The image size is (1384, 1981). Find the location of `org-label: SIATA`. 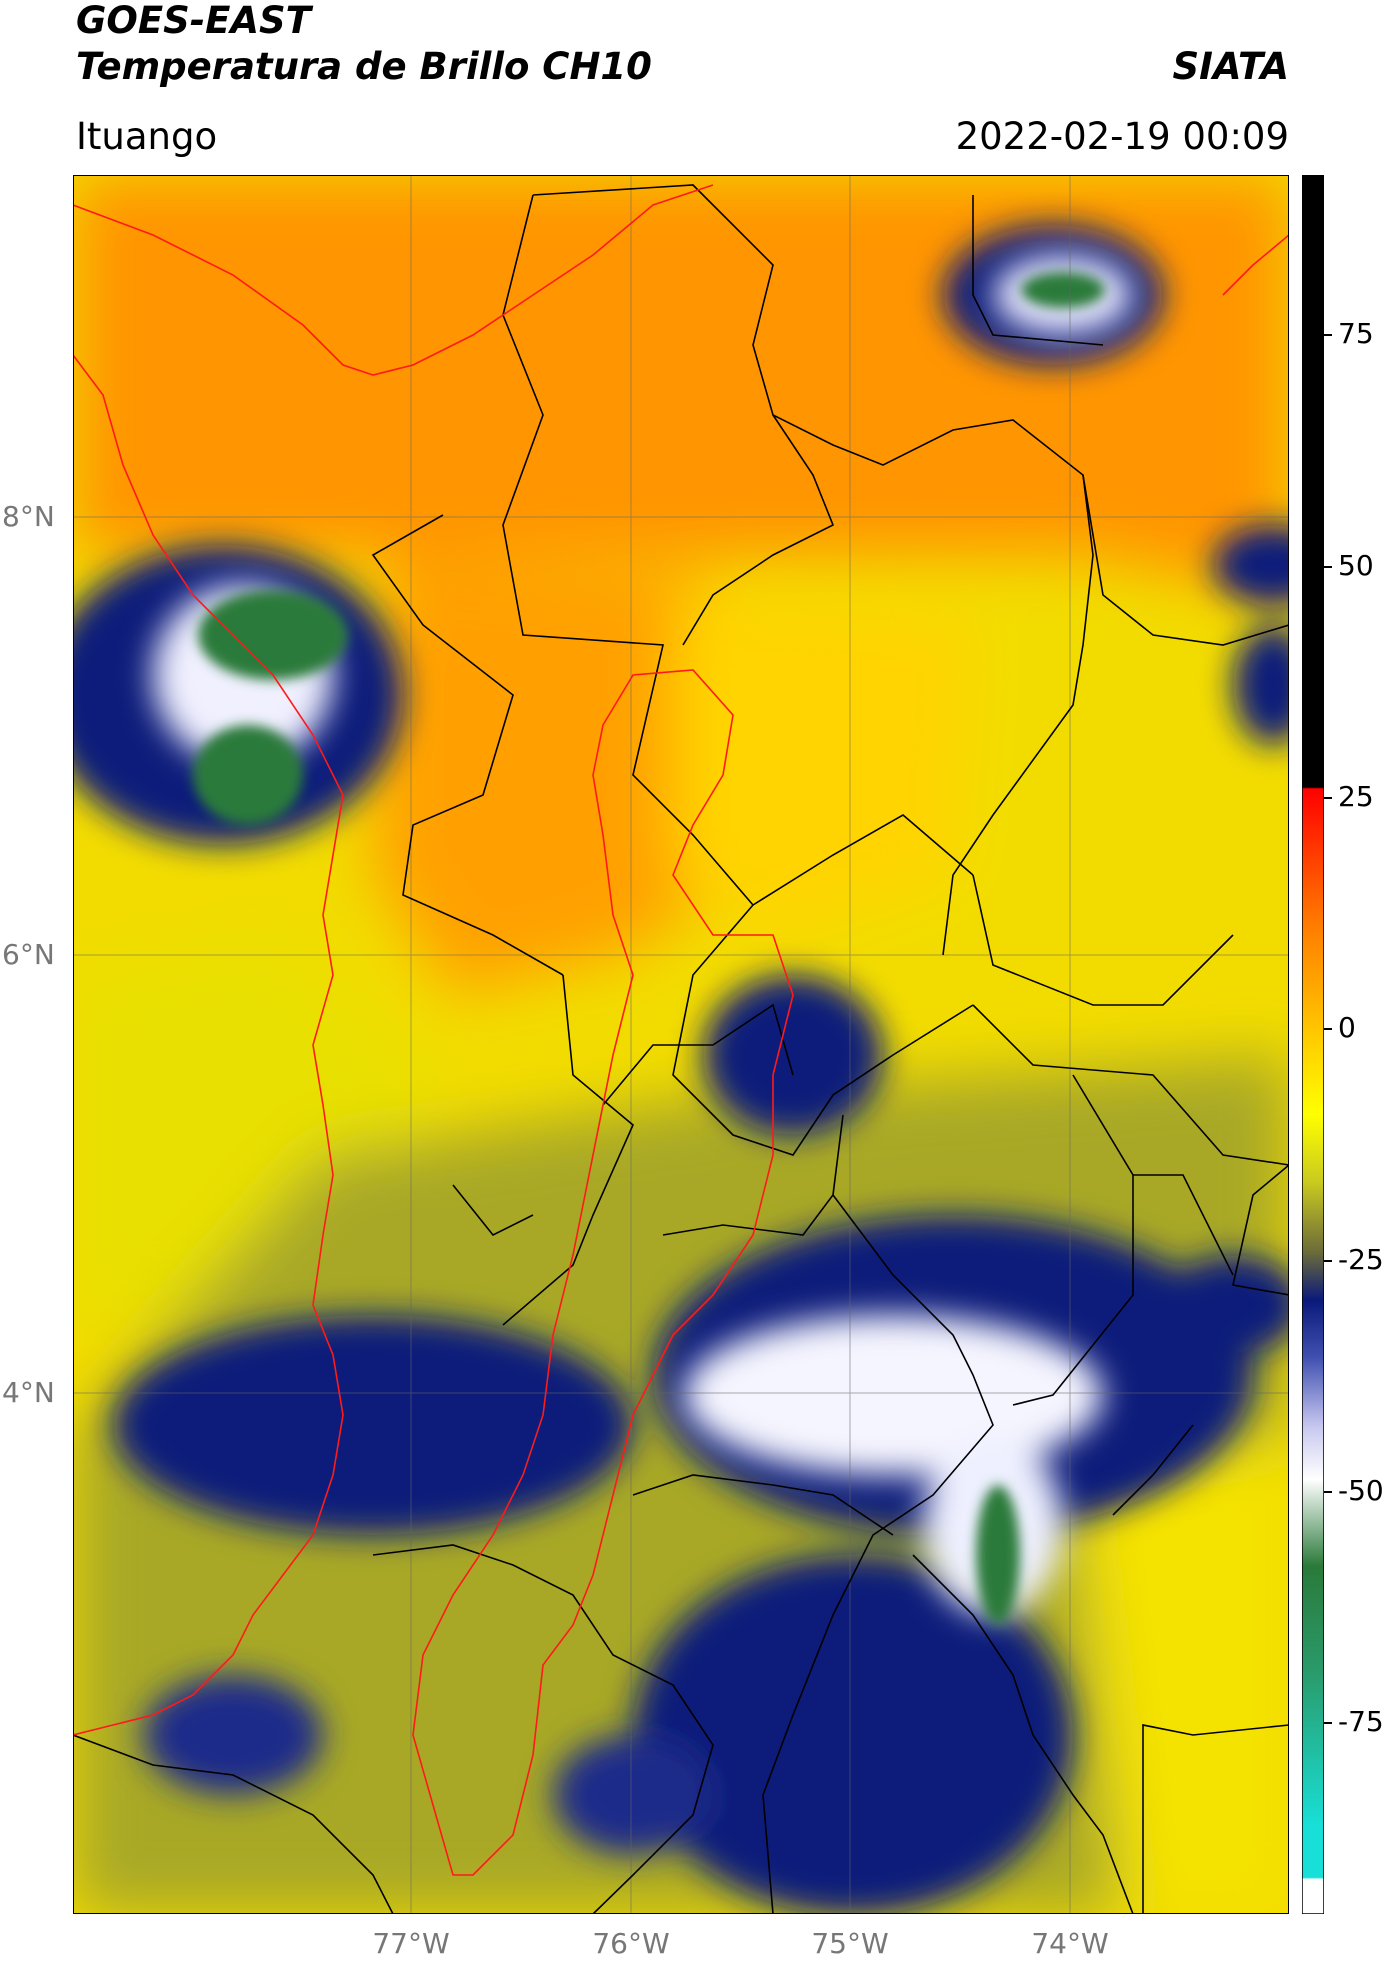

org-label: SIATA is located at coordinates (1230, 66).